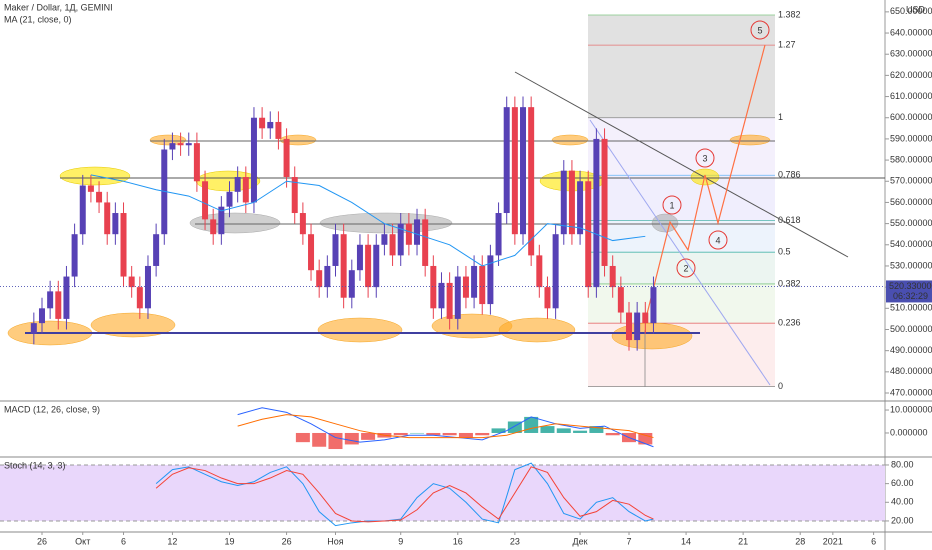 The width and height of the screenshot is (932, 550). I want to click on fib-label: 0.5, so click(784, 252).